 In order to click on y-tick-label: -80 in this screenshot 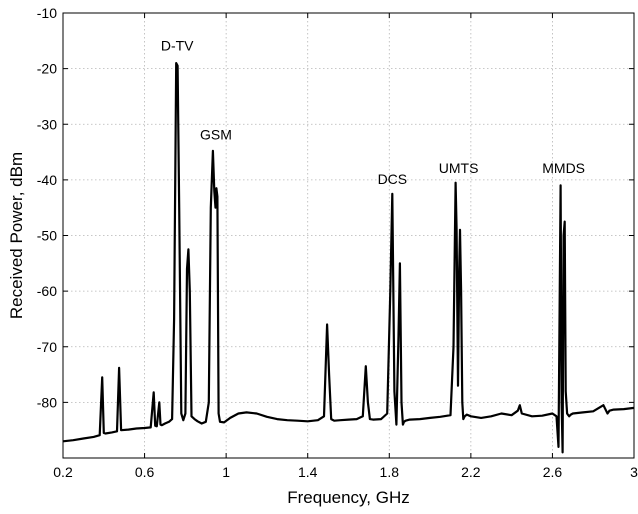, I will do `click(47, 402)`.